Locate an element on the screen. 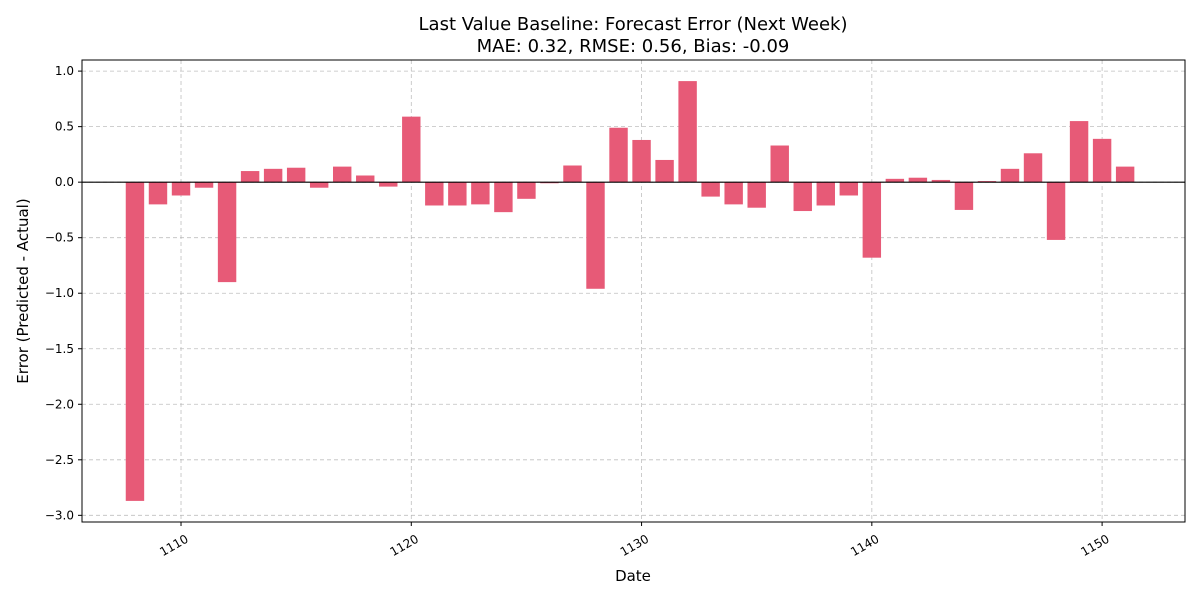 Image resolution: width=1200 pixels, height=600 pixels. y-tick-label: −1.0 is located at coordinates (59, 293).